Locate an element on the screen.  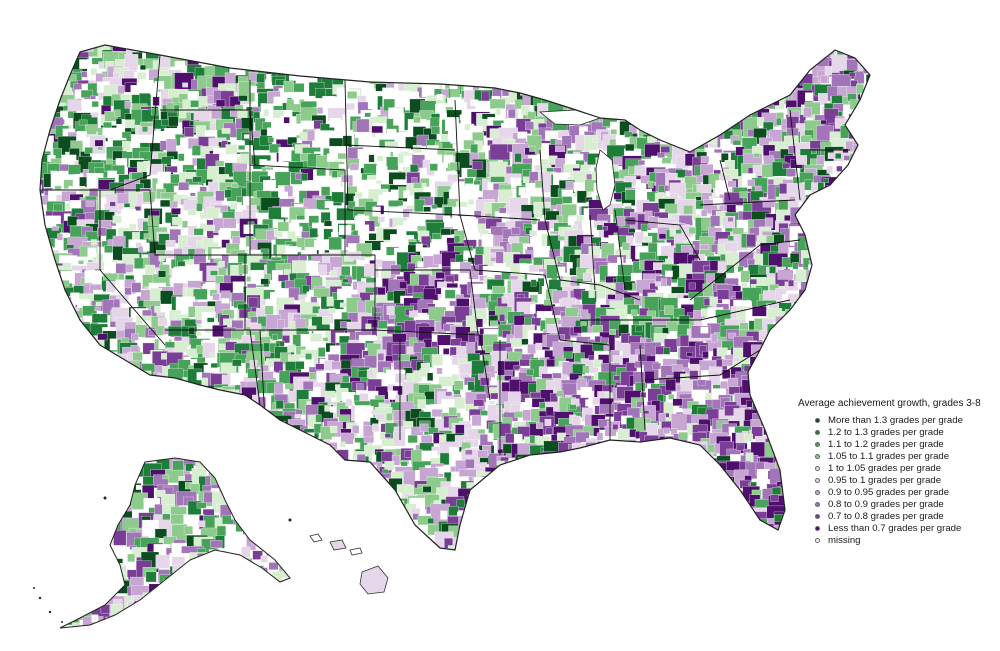
legend-item: 1.05 to 1.1 grades per grade is located at coordinates (896, 456).